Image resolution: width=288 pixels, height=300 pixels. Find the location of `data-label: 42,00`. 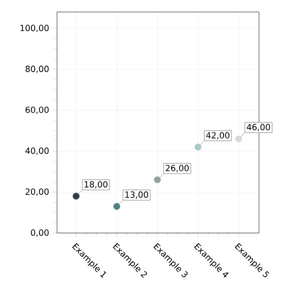

data-label: 42,00 is located at coordinates (218, 136).